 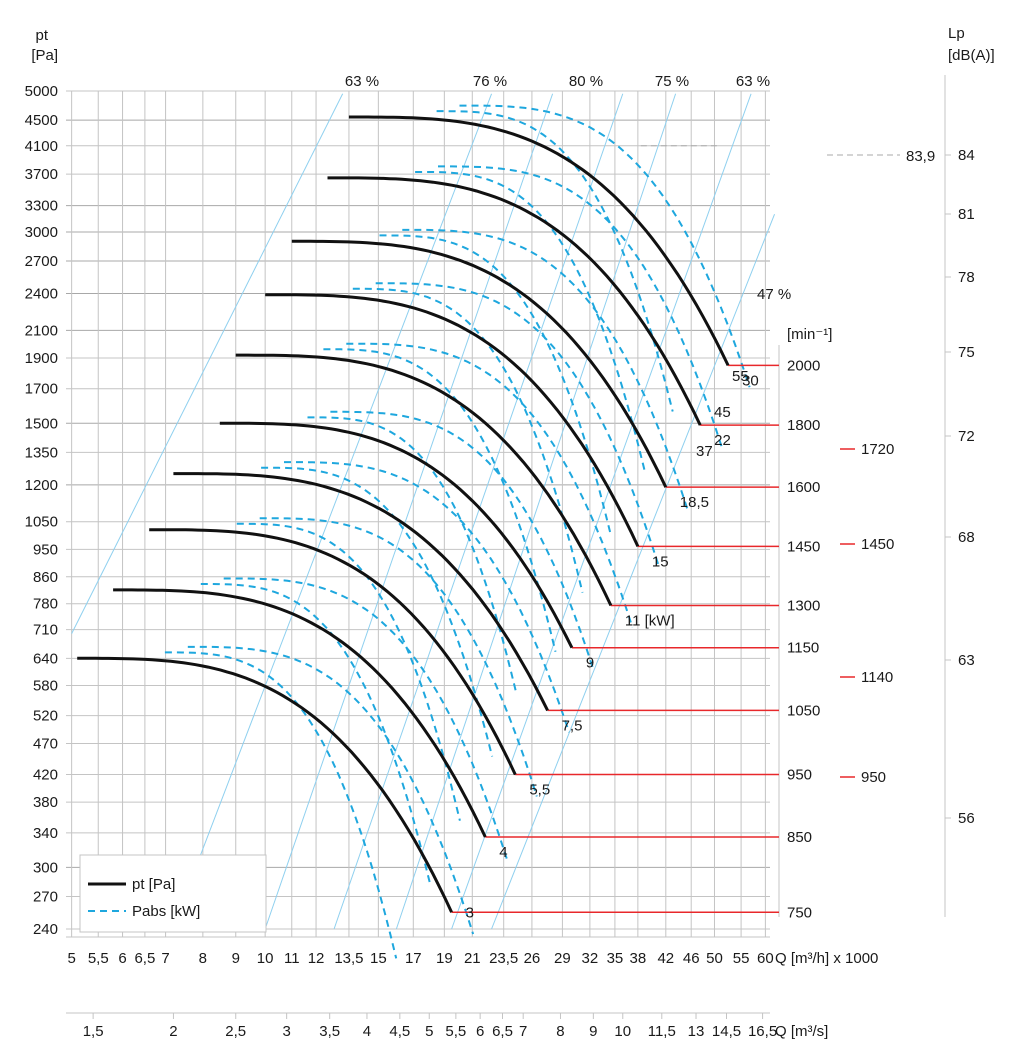 What do you see at coordinates (490, 81) in the screenshot?
I see `efficiency-label: 76 %` at bounding box center [490, 81].